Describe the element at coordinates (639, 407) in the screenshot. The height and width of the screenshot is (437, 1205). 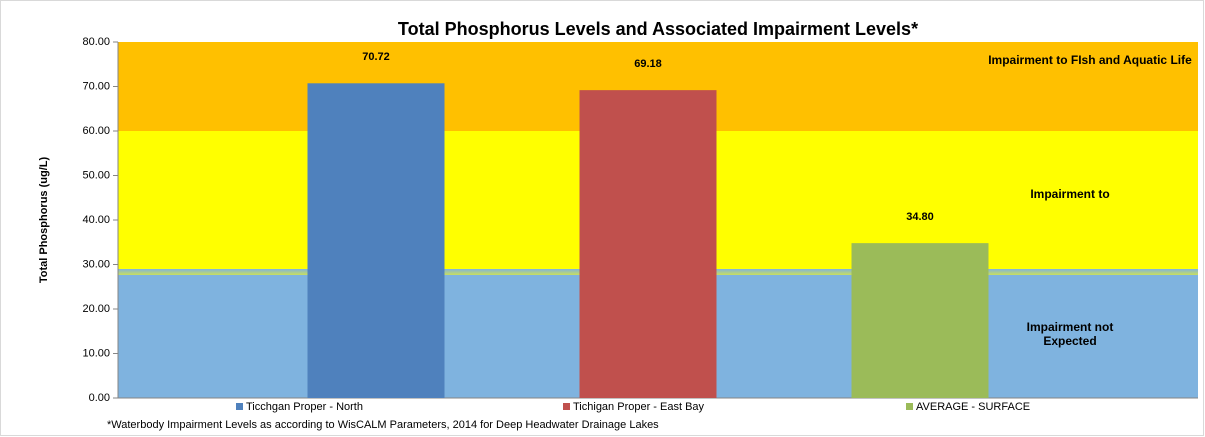
I see `legend-label: Tichigan Proper - East Bay` at that location.